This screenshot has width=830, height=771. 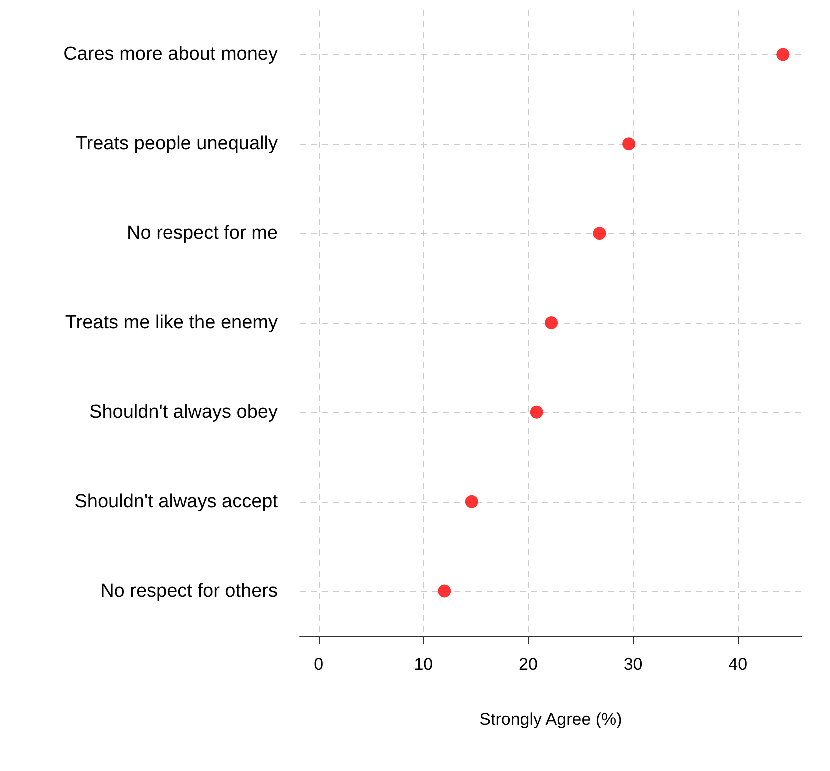 What do you see at coordinates (171, 55) in the screenshot?
I see `y-tick-label: Cares more about money` at bounding box center [171, 55].